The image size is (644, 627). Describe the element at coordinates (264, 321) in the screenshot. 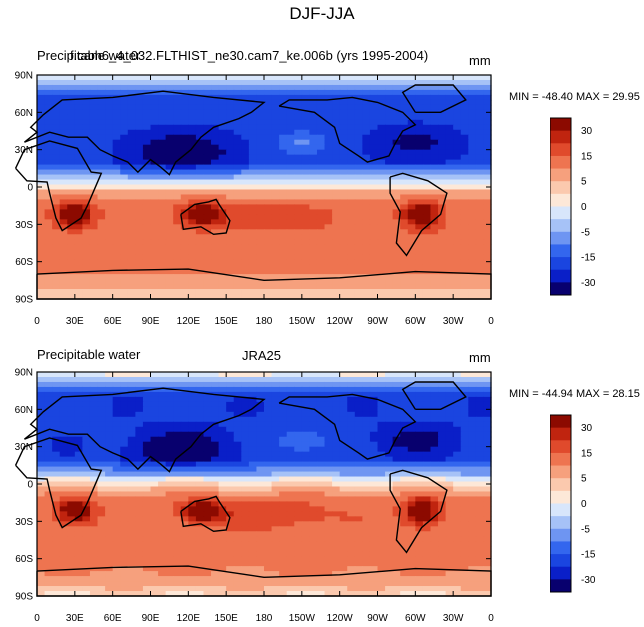

I see `x-tick-label: 180` at that location.